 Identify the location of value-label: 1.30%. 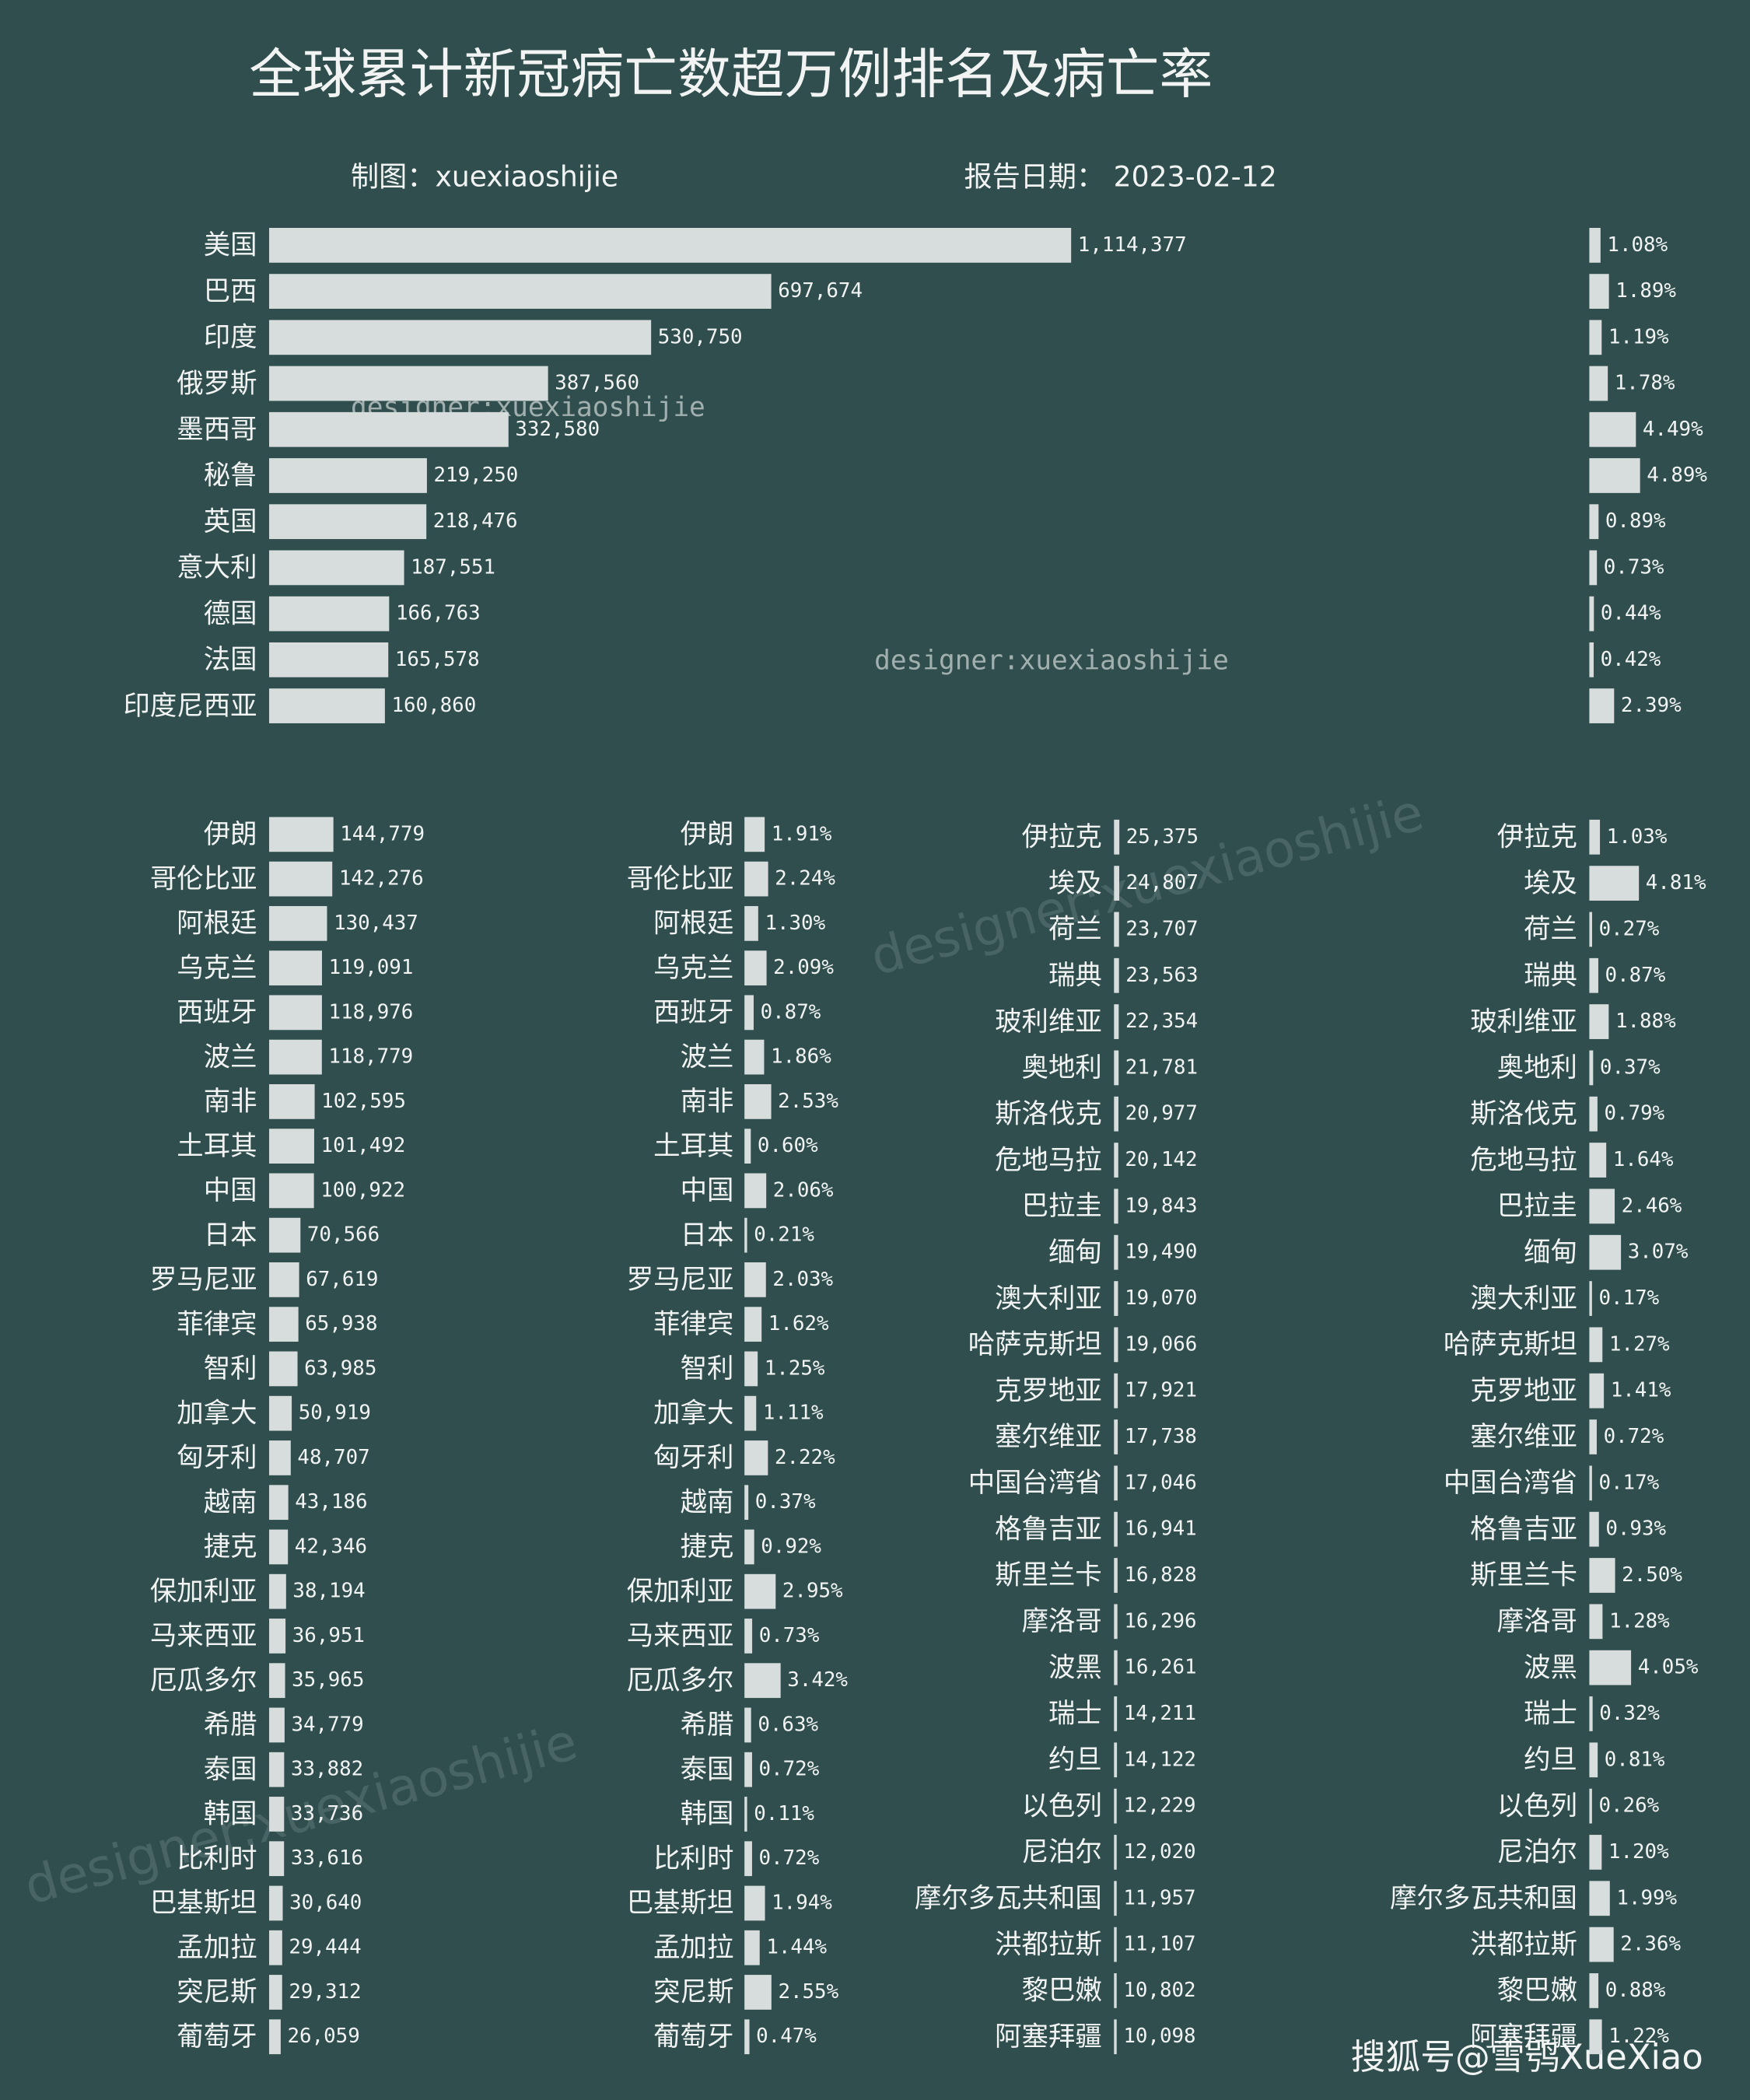
(795, 923).